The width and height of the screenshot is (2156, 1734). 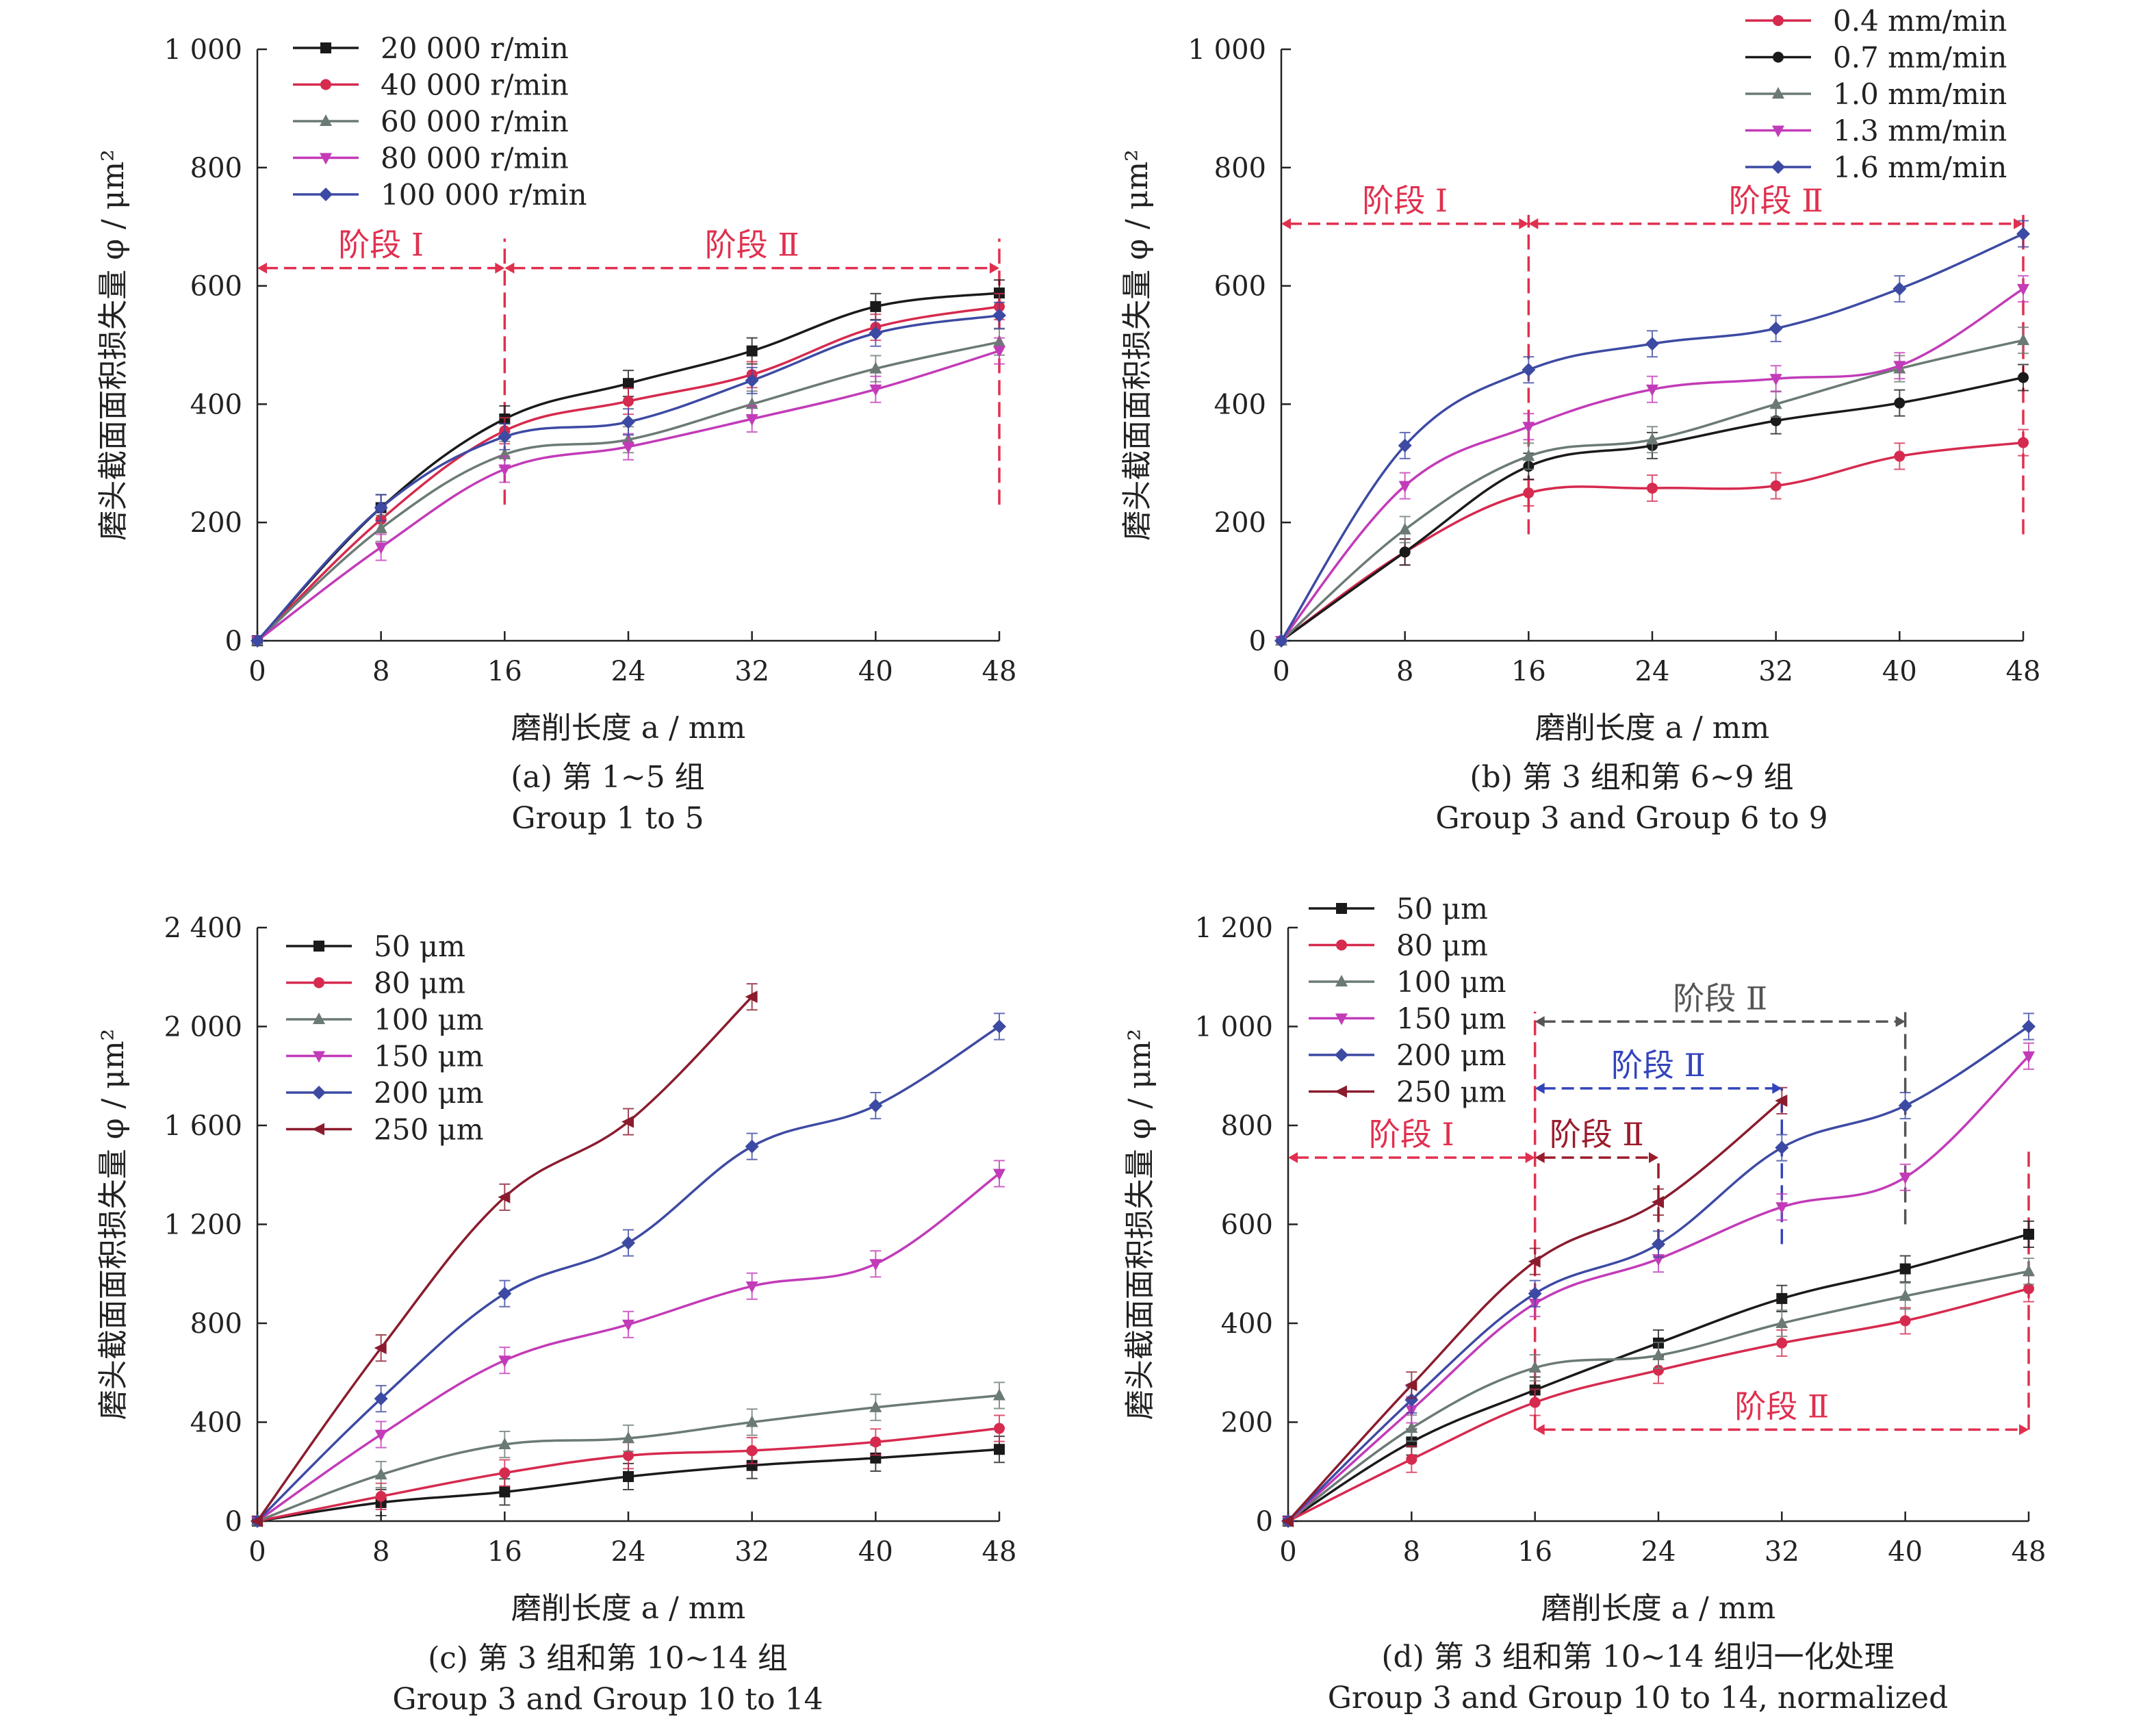 I want to click on legend-entry: 1.6 mm/min, so click(x=1920, y=167).